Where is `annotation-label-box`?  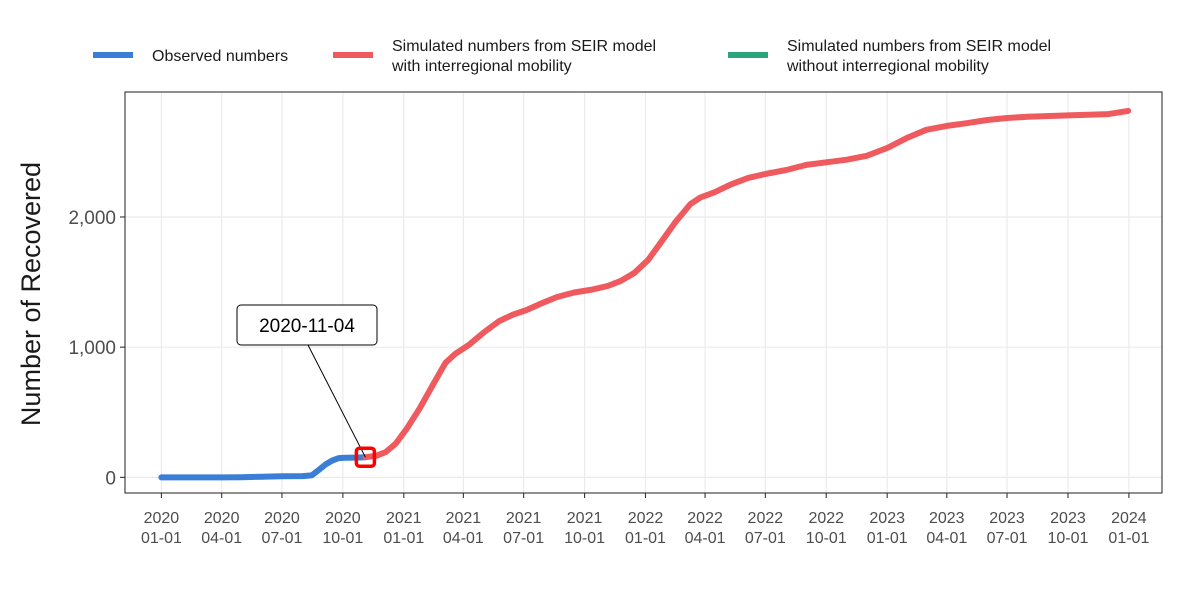
annotation-label-box is located at coordinates (307, 325).